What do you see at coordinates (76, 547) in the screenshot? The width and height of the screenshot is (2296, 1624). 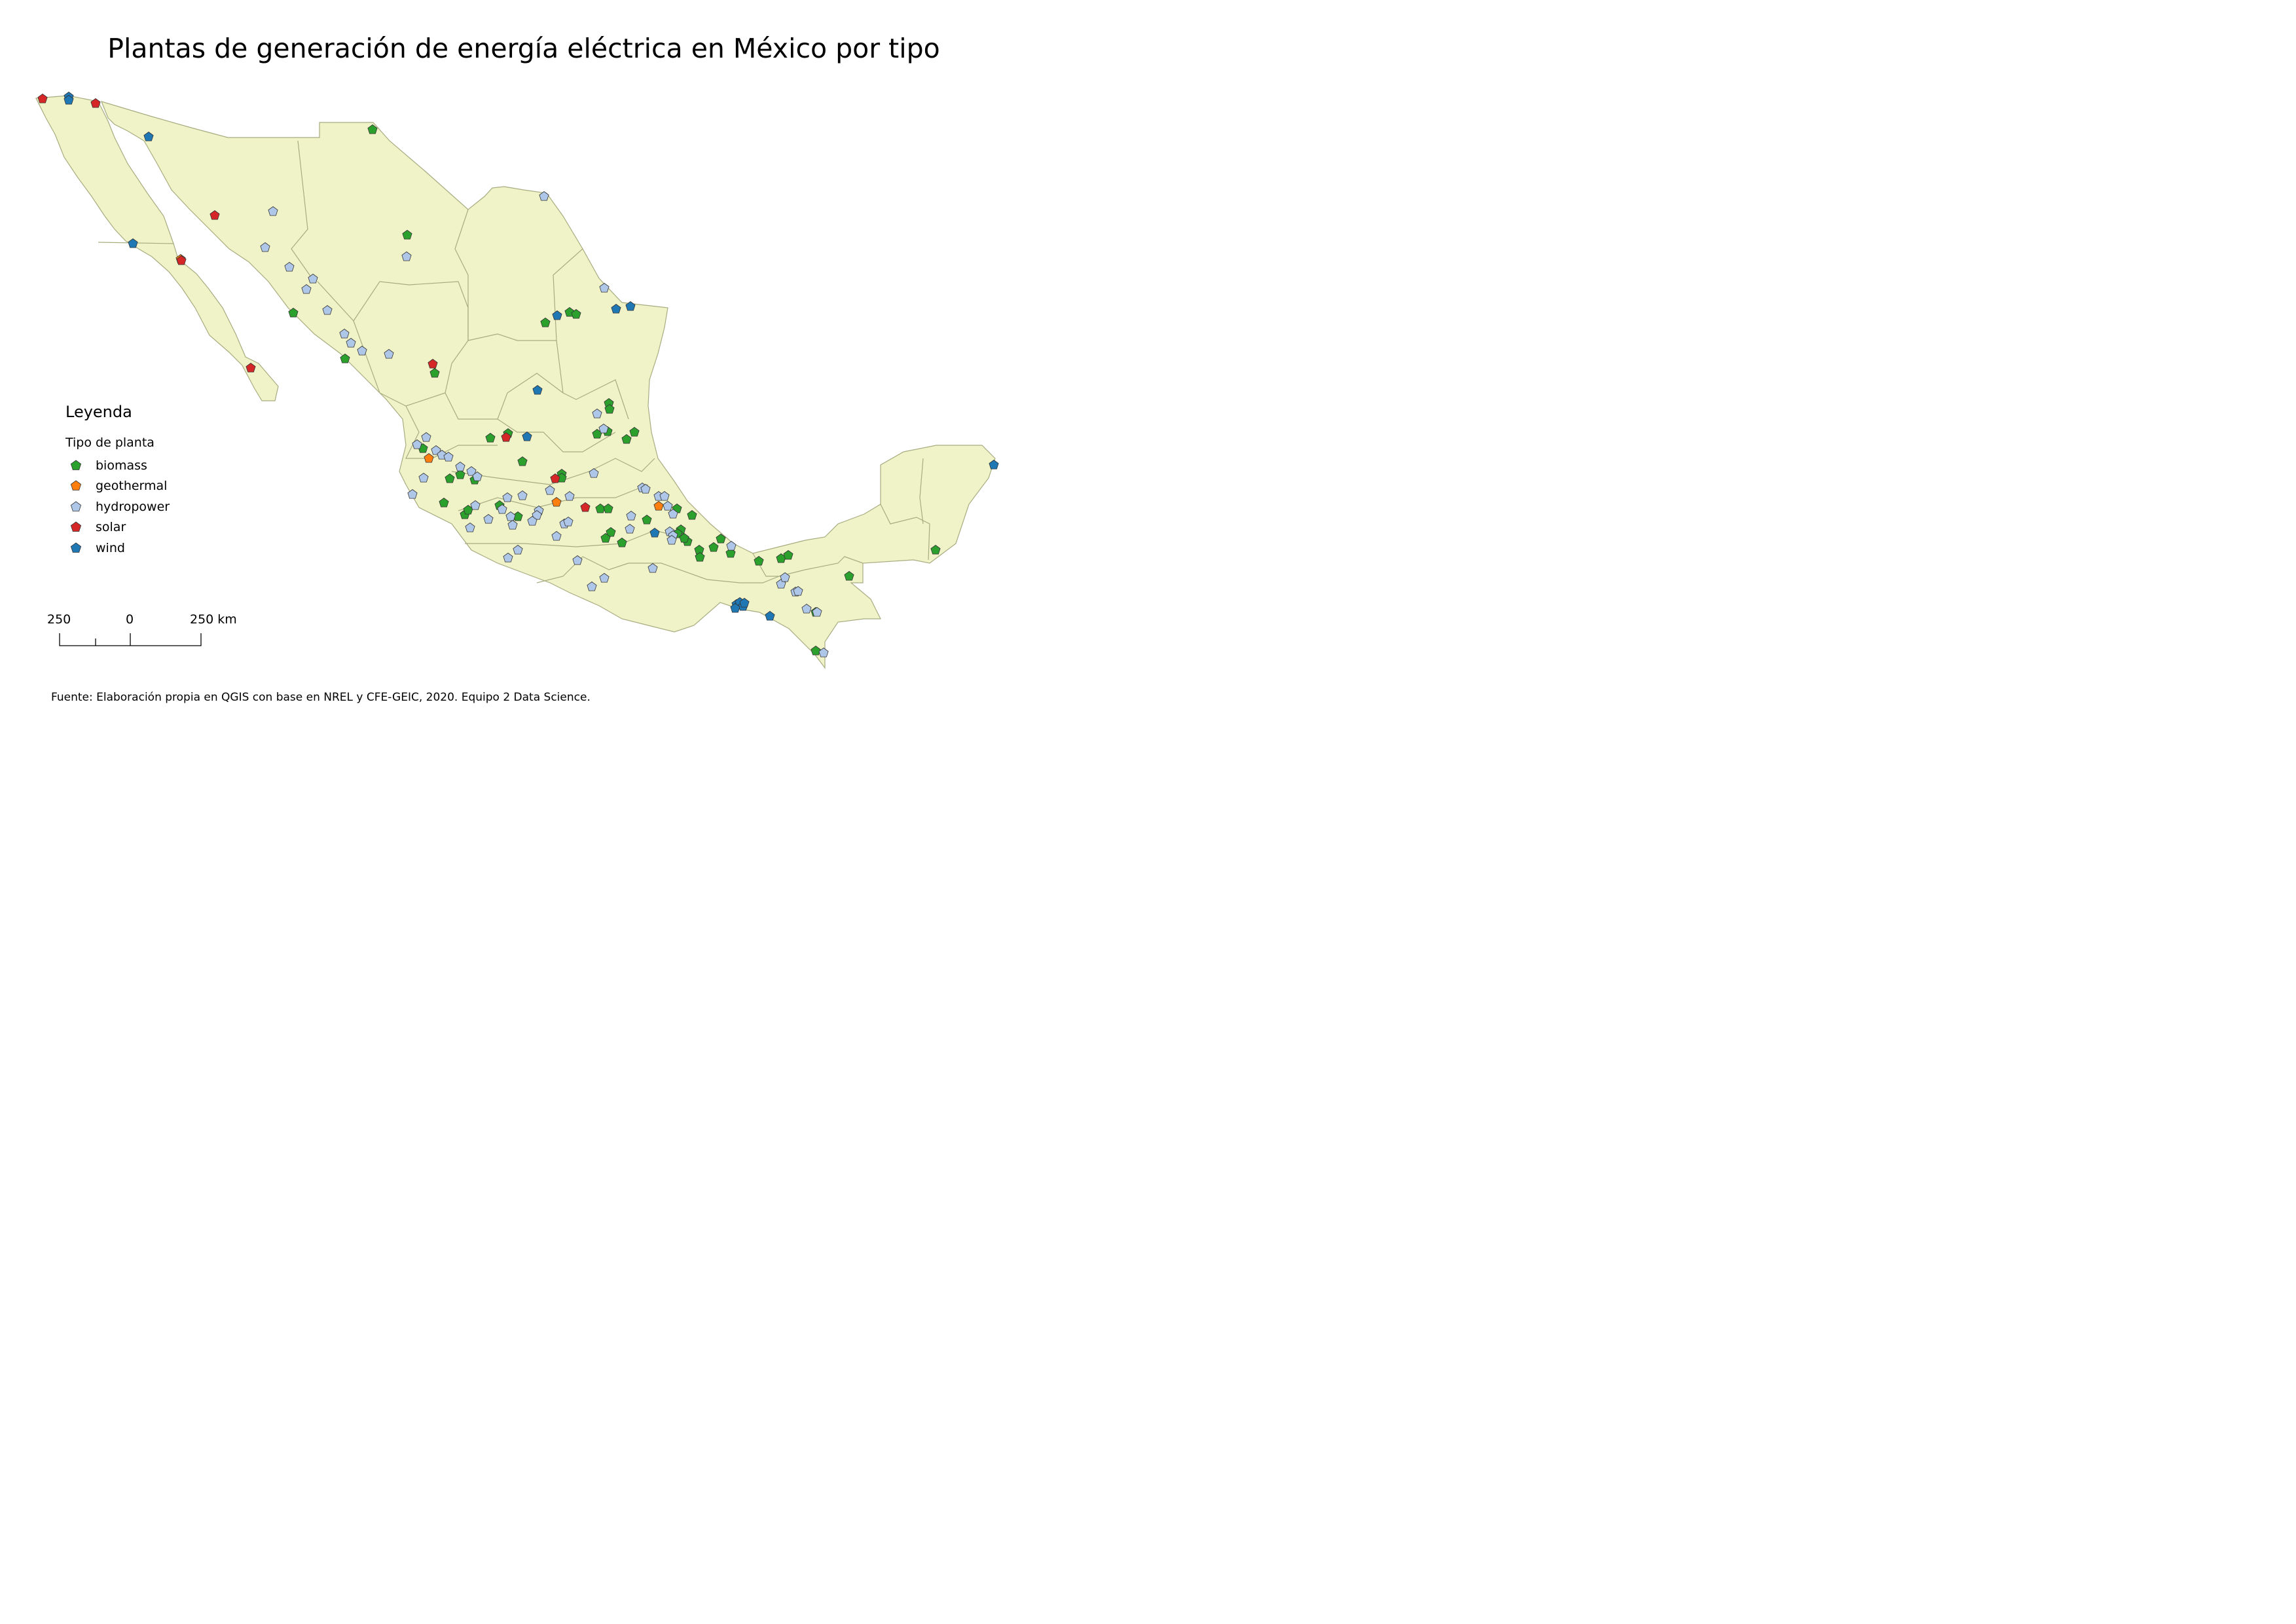 I see `wind-pentagon-icon` at bounding box center [76, 547].